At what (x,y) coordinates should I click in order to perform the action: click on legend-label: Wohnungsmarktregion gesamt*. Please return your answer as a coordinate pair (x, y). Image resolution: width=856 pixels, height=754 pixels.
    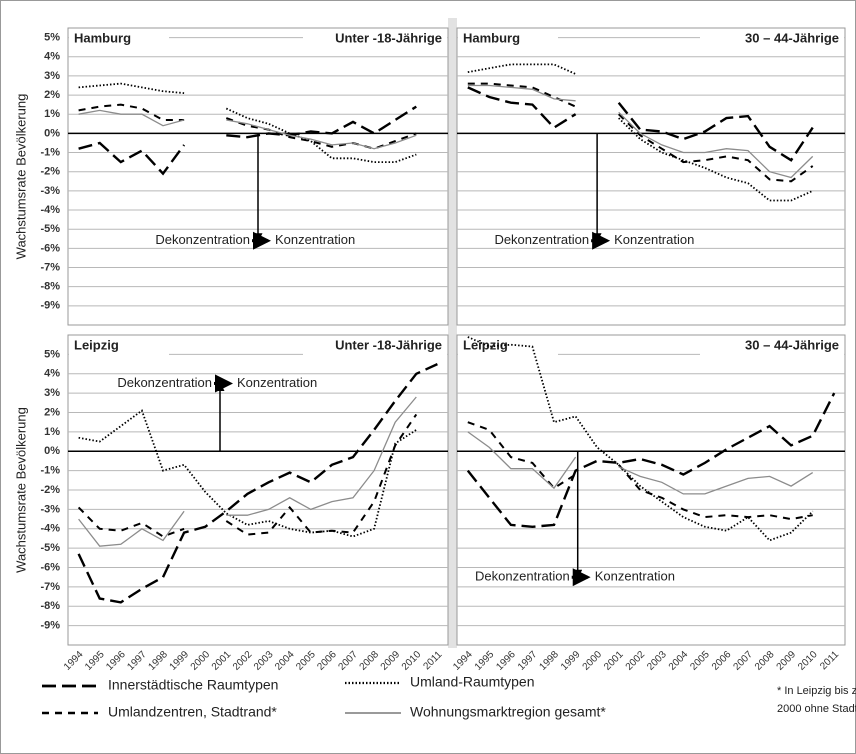
    Looking at the image, I should click on (508, 712).